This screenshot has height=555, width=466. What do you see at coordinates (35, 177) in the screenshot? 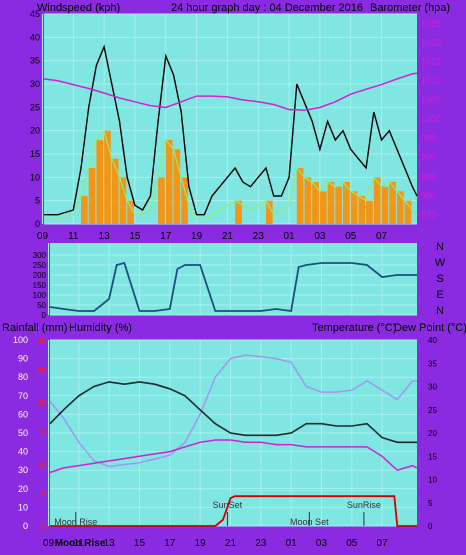
I see `windspeed-tick-label: 10` at bounding box center [35, 177].